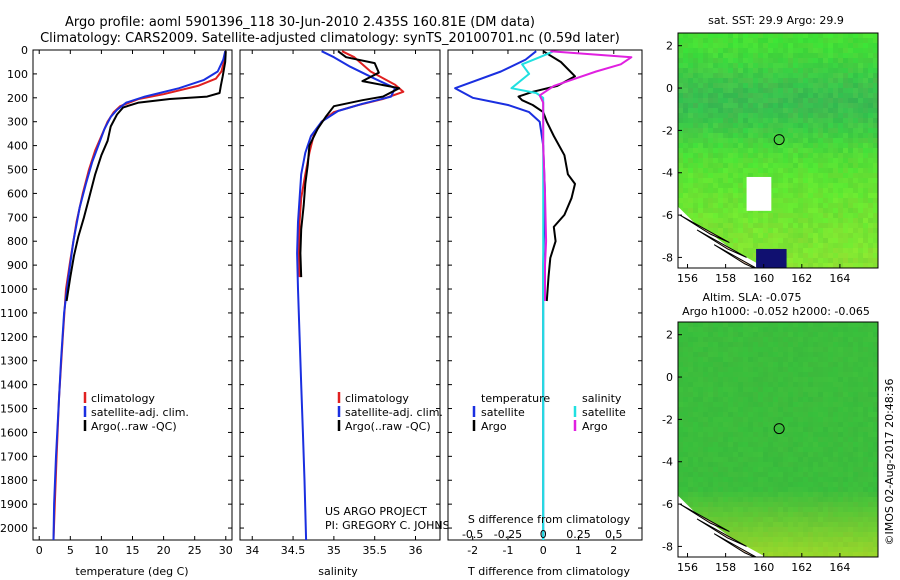 The height and width of the screenshot is (580, 900). What do you see at coordinates (667, 419) in the screenshot?
I see `map-y-tick-label: -2` at bounding box center [667, 419].